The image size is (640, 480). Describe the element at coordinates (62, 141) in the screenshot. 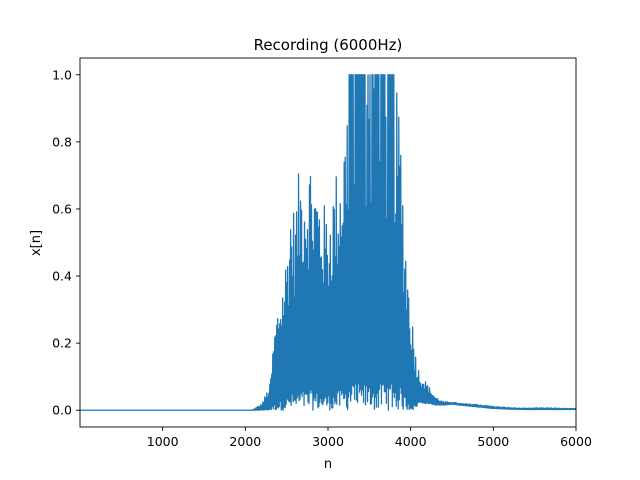

I see `y-tick-label: 0.8` at that location.